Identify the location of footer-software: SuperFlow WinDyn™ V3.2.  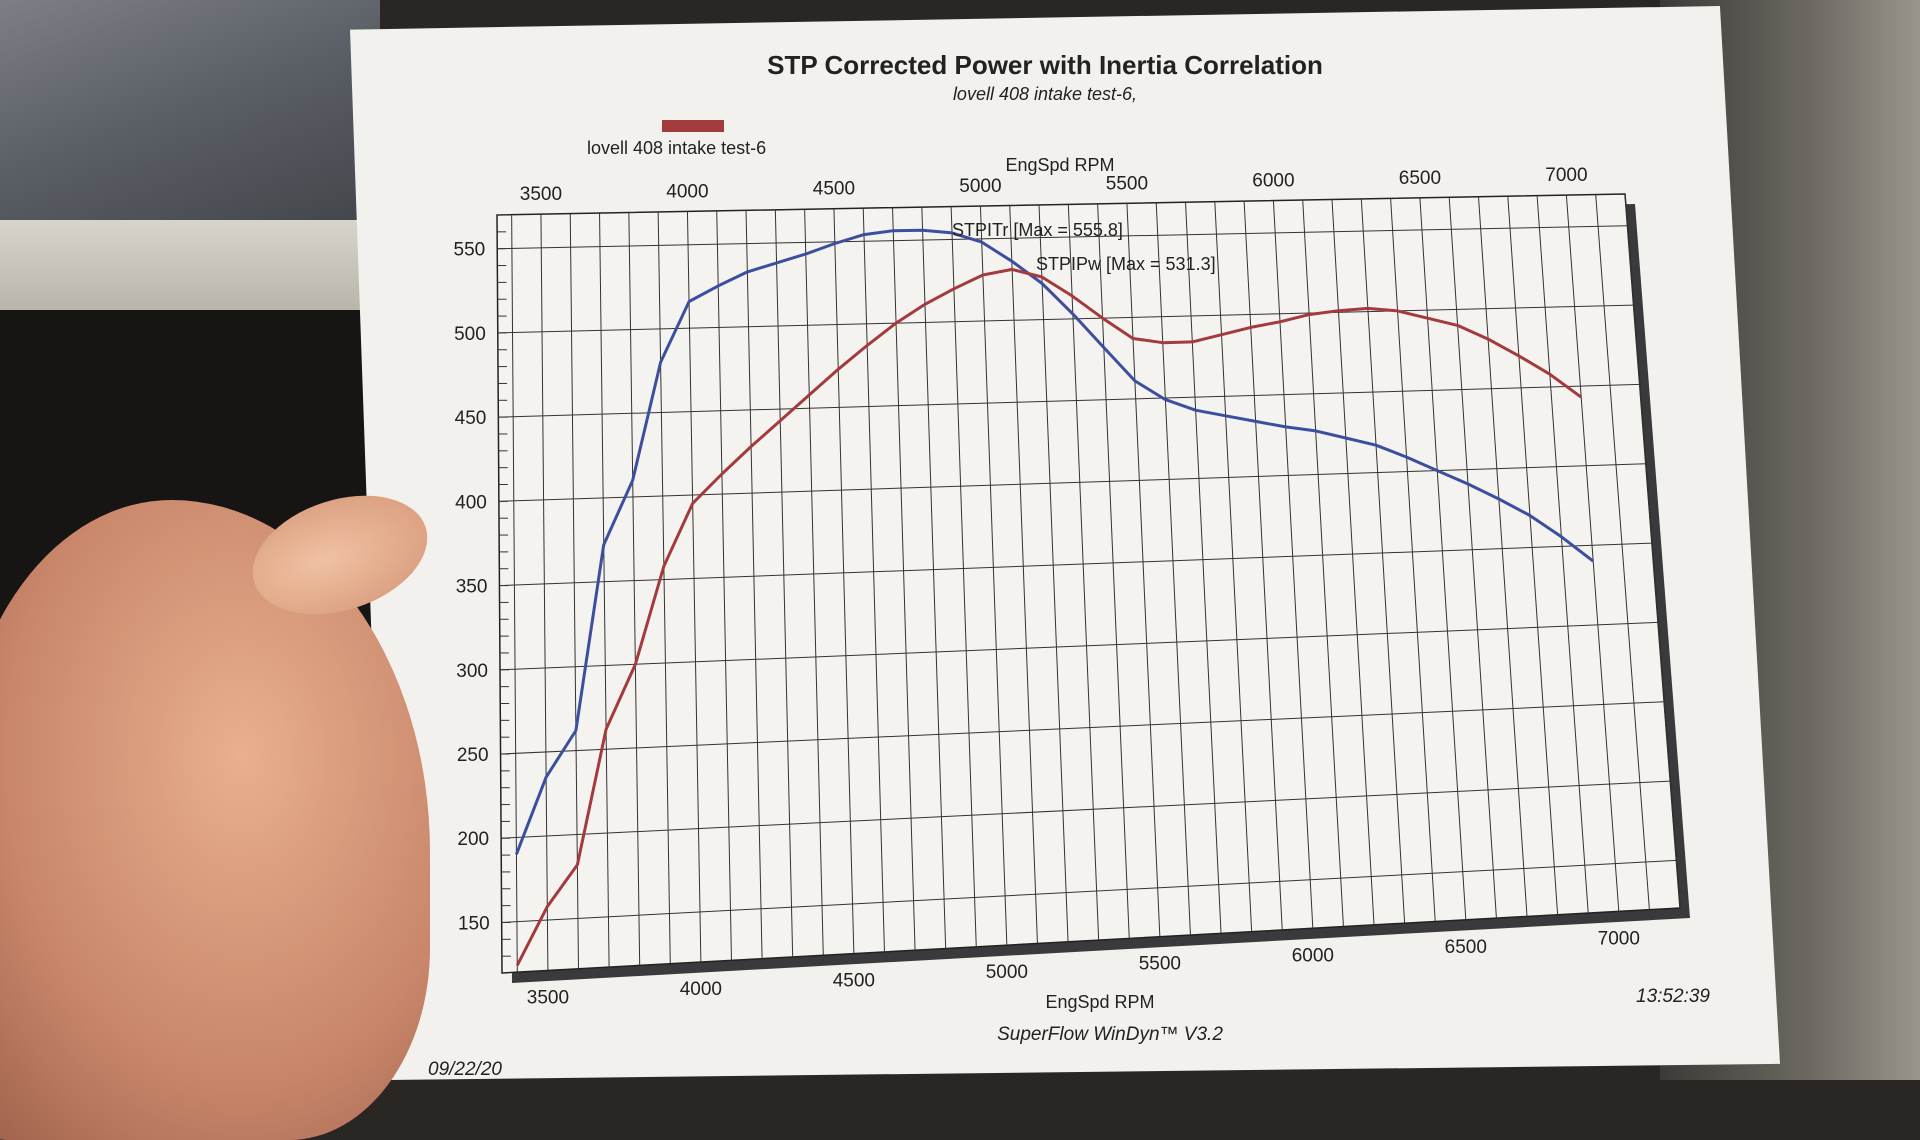
(1110, 1034).